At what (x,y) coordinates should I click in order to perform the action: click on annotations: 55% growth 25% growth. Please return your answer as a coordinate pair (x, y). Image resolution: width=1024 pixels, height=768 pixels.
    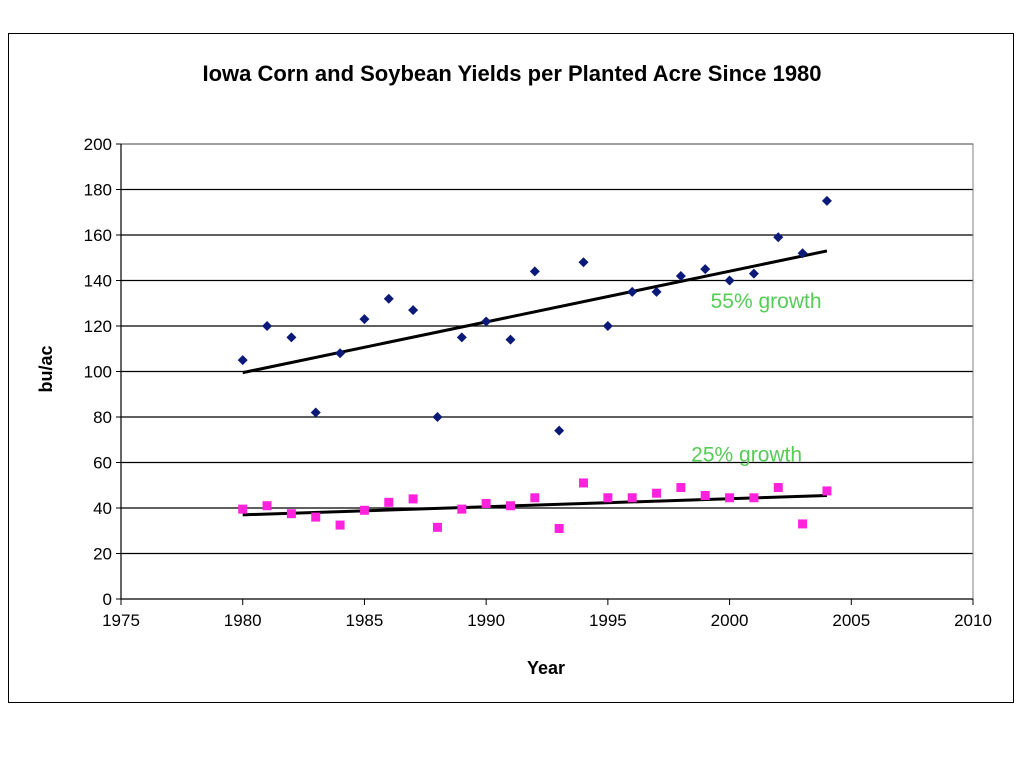
    Looking at the image, I should click on (756, 378).